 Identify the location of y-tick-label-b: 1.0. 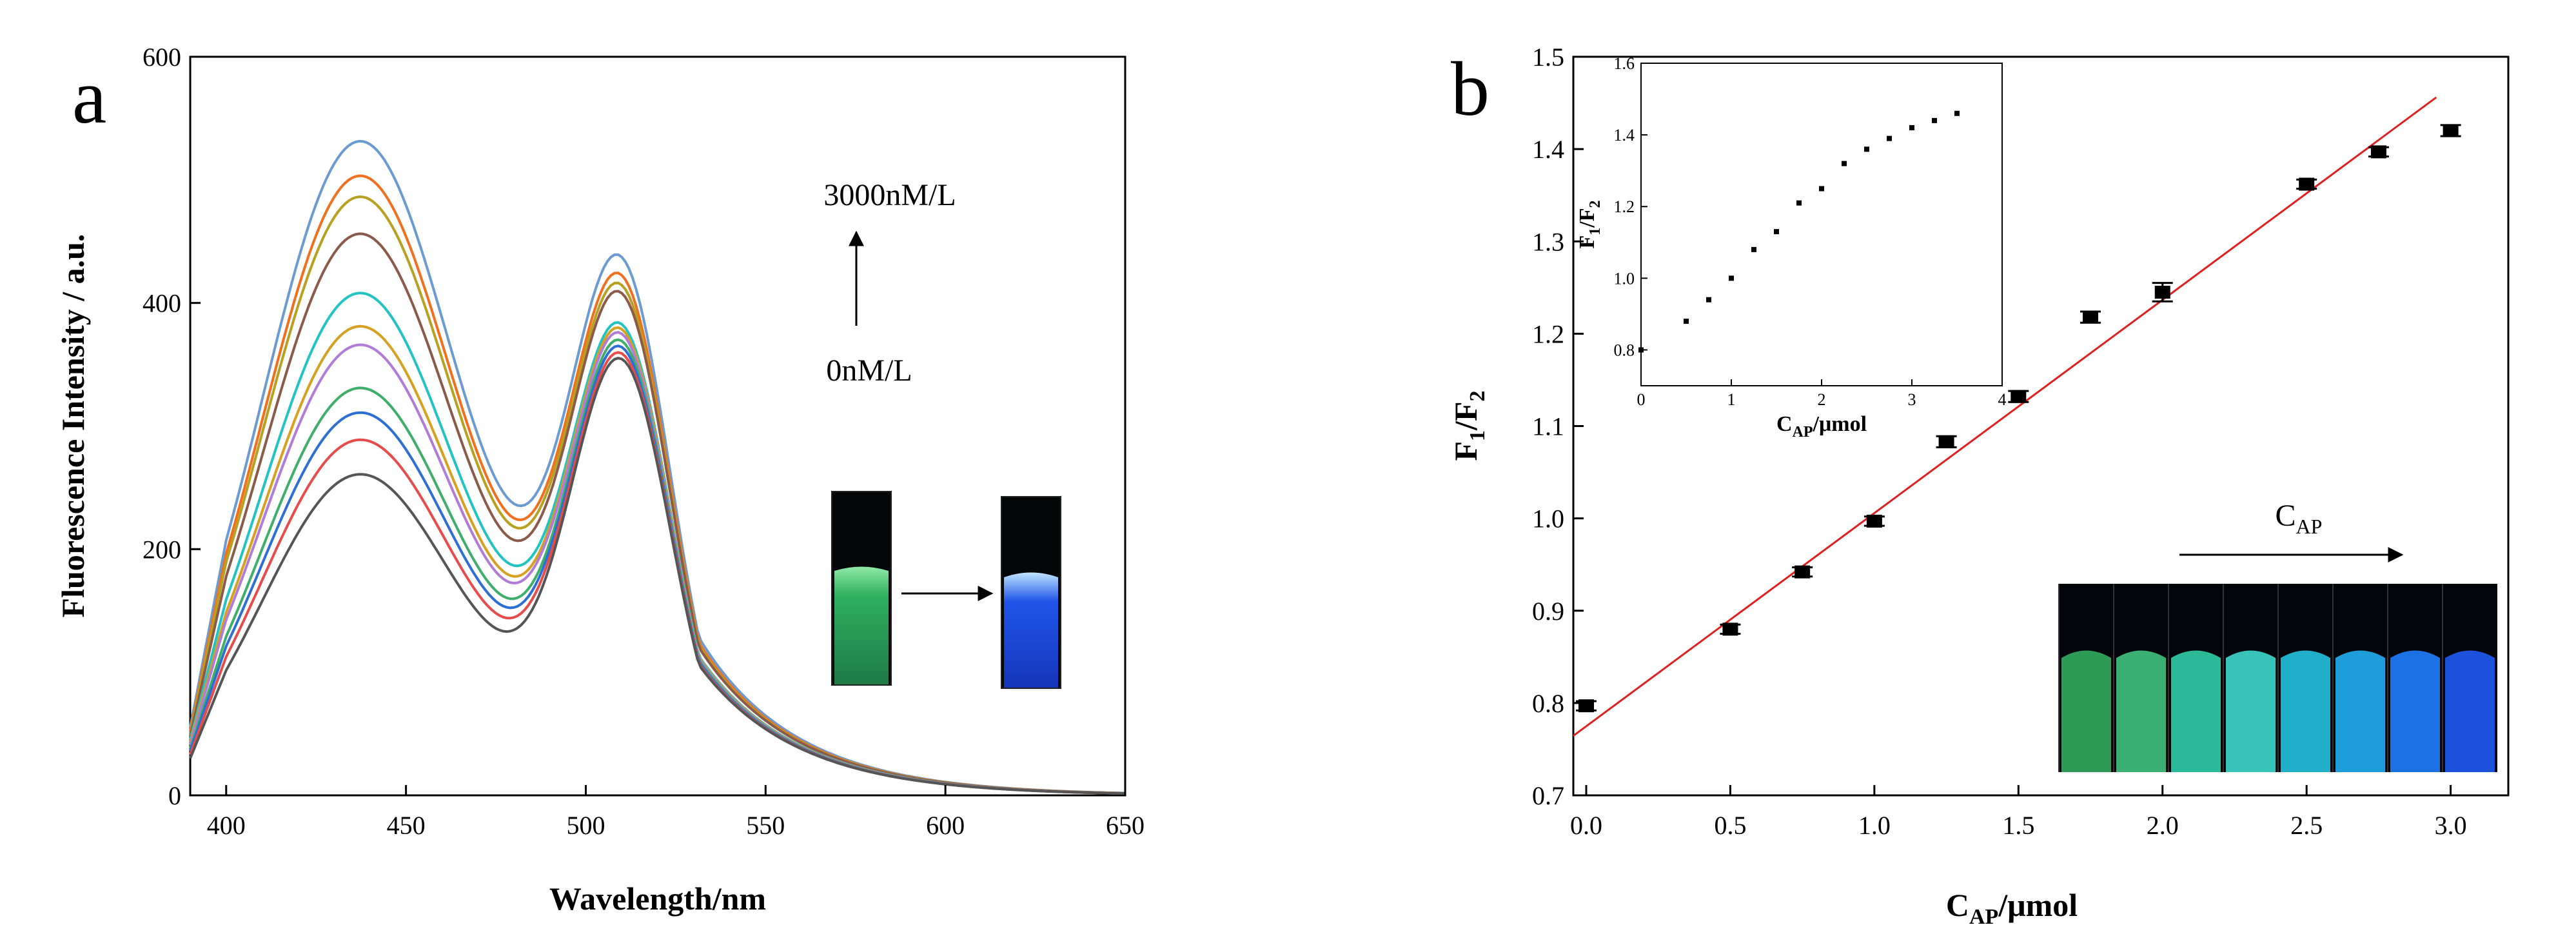
(1548, 518).